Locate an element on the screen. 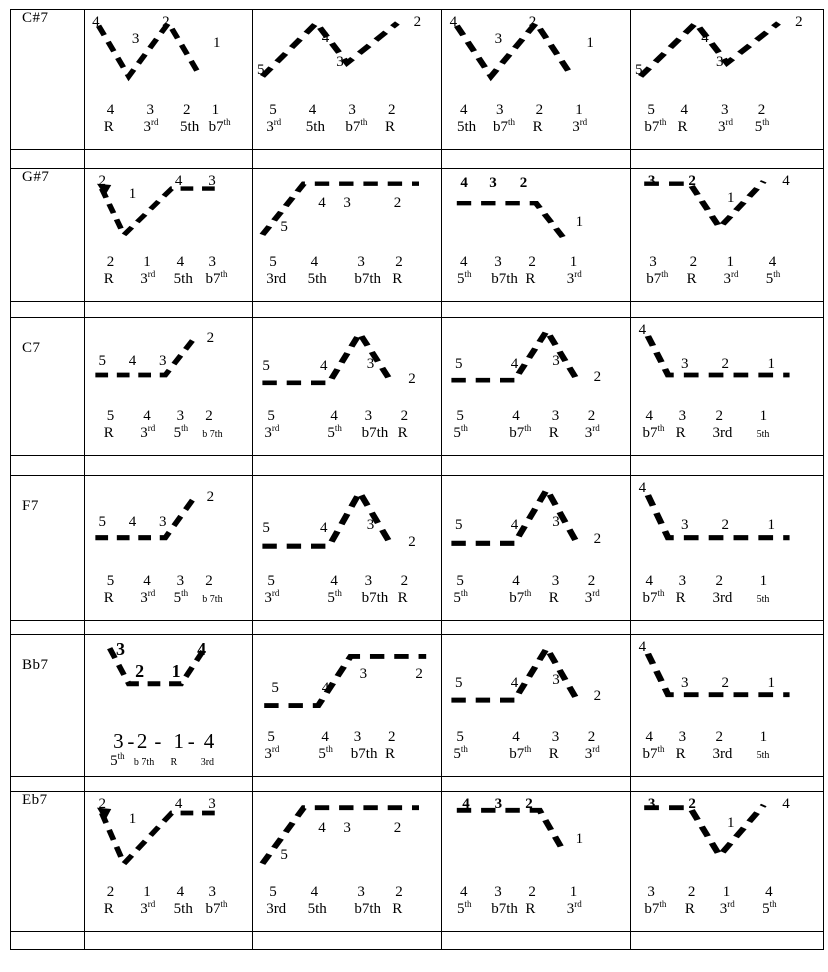 The width and height of the screenshot is (828, 972). legend-finger-number: - is located at coordinates (158, 741).